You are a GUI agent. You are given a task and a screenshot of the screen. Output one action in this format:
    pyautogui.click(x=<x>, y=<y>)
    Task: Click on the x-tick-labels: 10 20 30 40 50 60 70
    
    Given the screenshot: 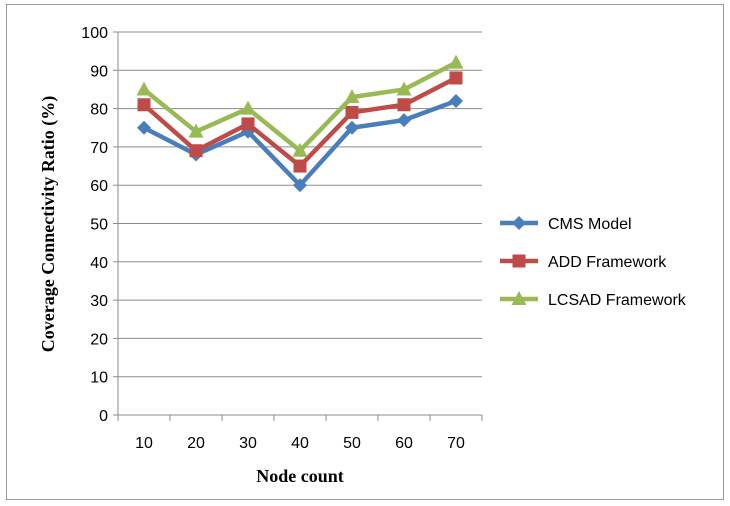 What is the action you would take?
    pyautogui.click(x=300, y=443)
    